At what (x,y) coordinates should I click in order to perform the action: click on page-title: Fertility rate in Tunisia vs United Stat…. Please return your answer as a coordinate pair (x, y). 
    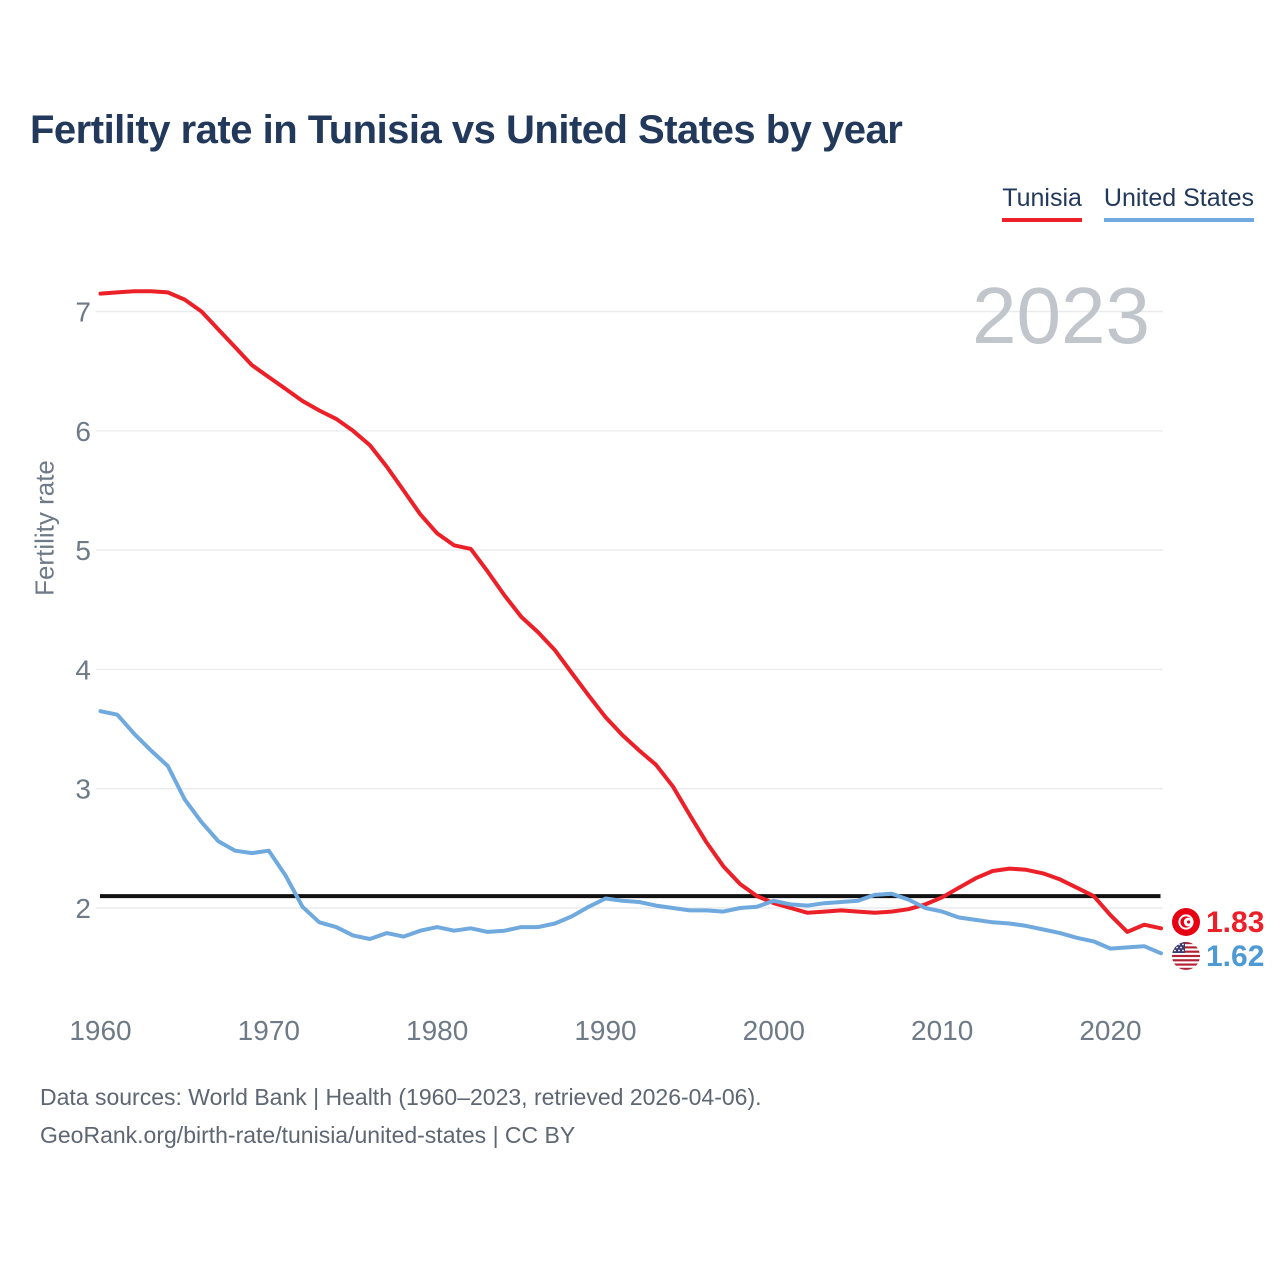
    Looking at the image, I should click on (466, 130).